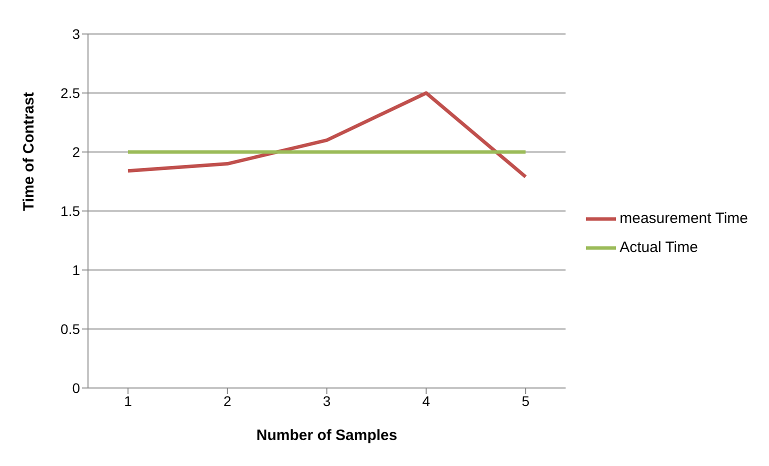 This screenshot has width=769, height=466. I want to click on y-tick-label: 1, so click(76, 270).